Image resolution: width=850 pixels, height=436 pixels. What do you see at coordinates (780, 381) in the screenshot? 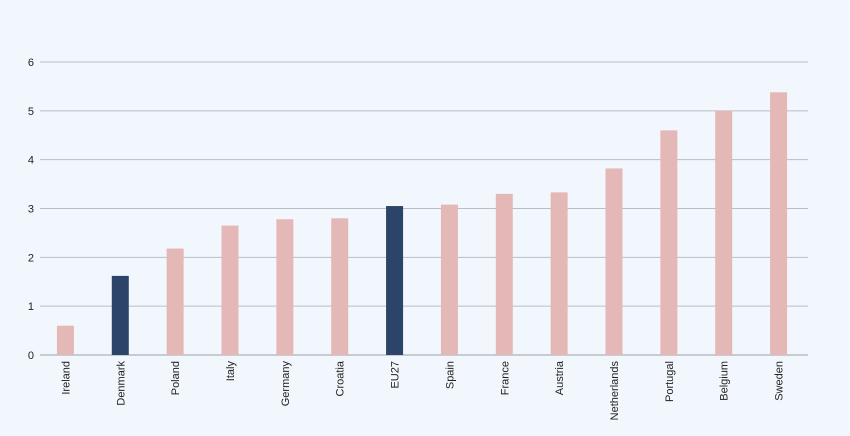
I see `x-tick-label: Sweden` at bounding box center [780, 381].